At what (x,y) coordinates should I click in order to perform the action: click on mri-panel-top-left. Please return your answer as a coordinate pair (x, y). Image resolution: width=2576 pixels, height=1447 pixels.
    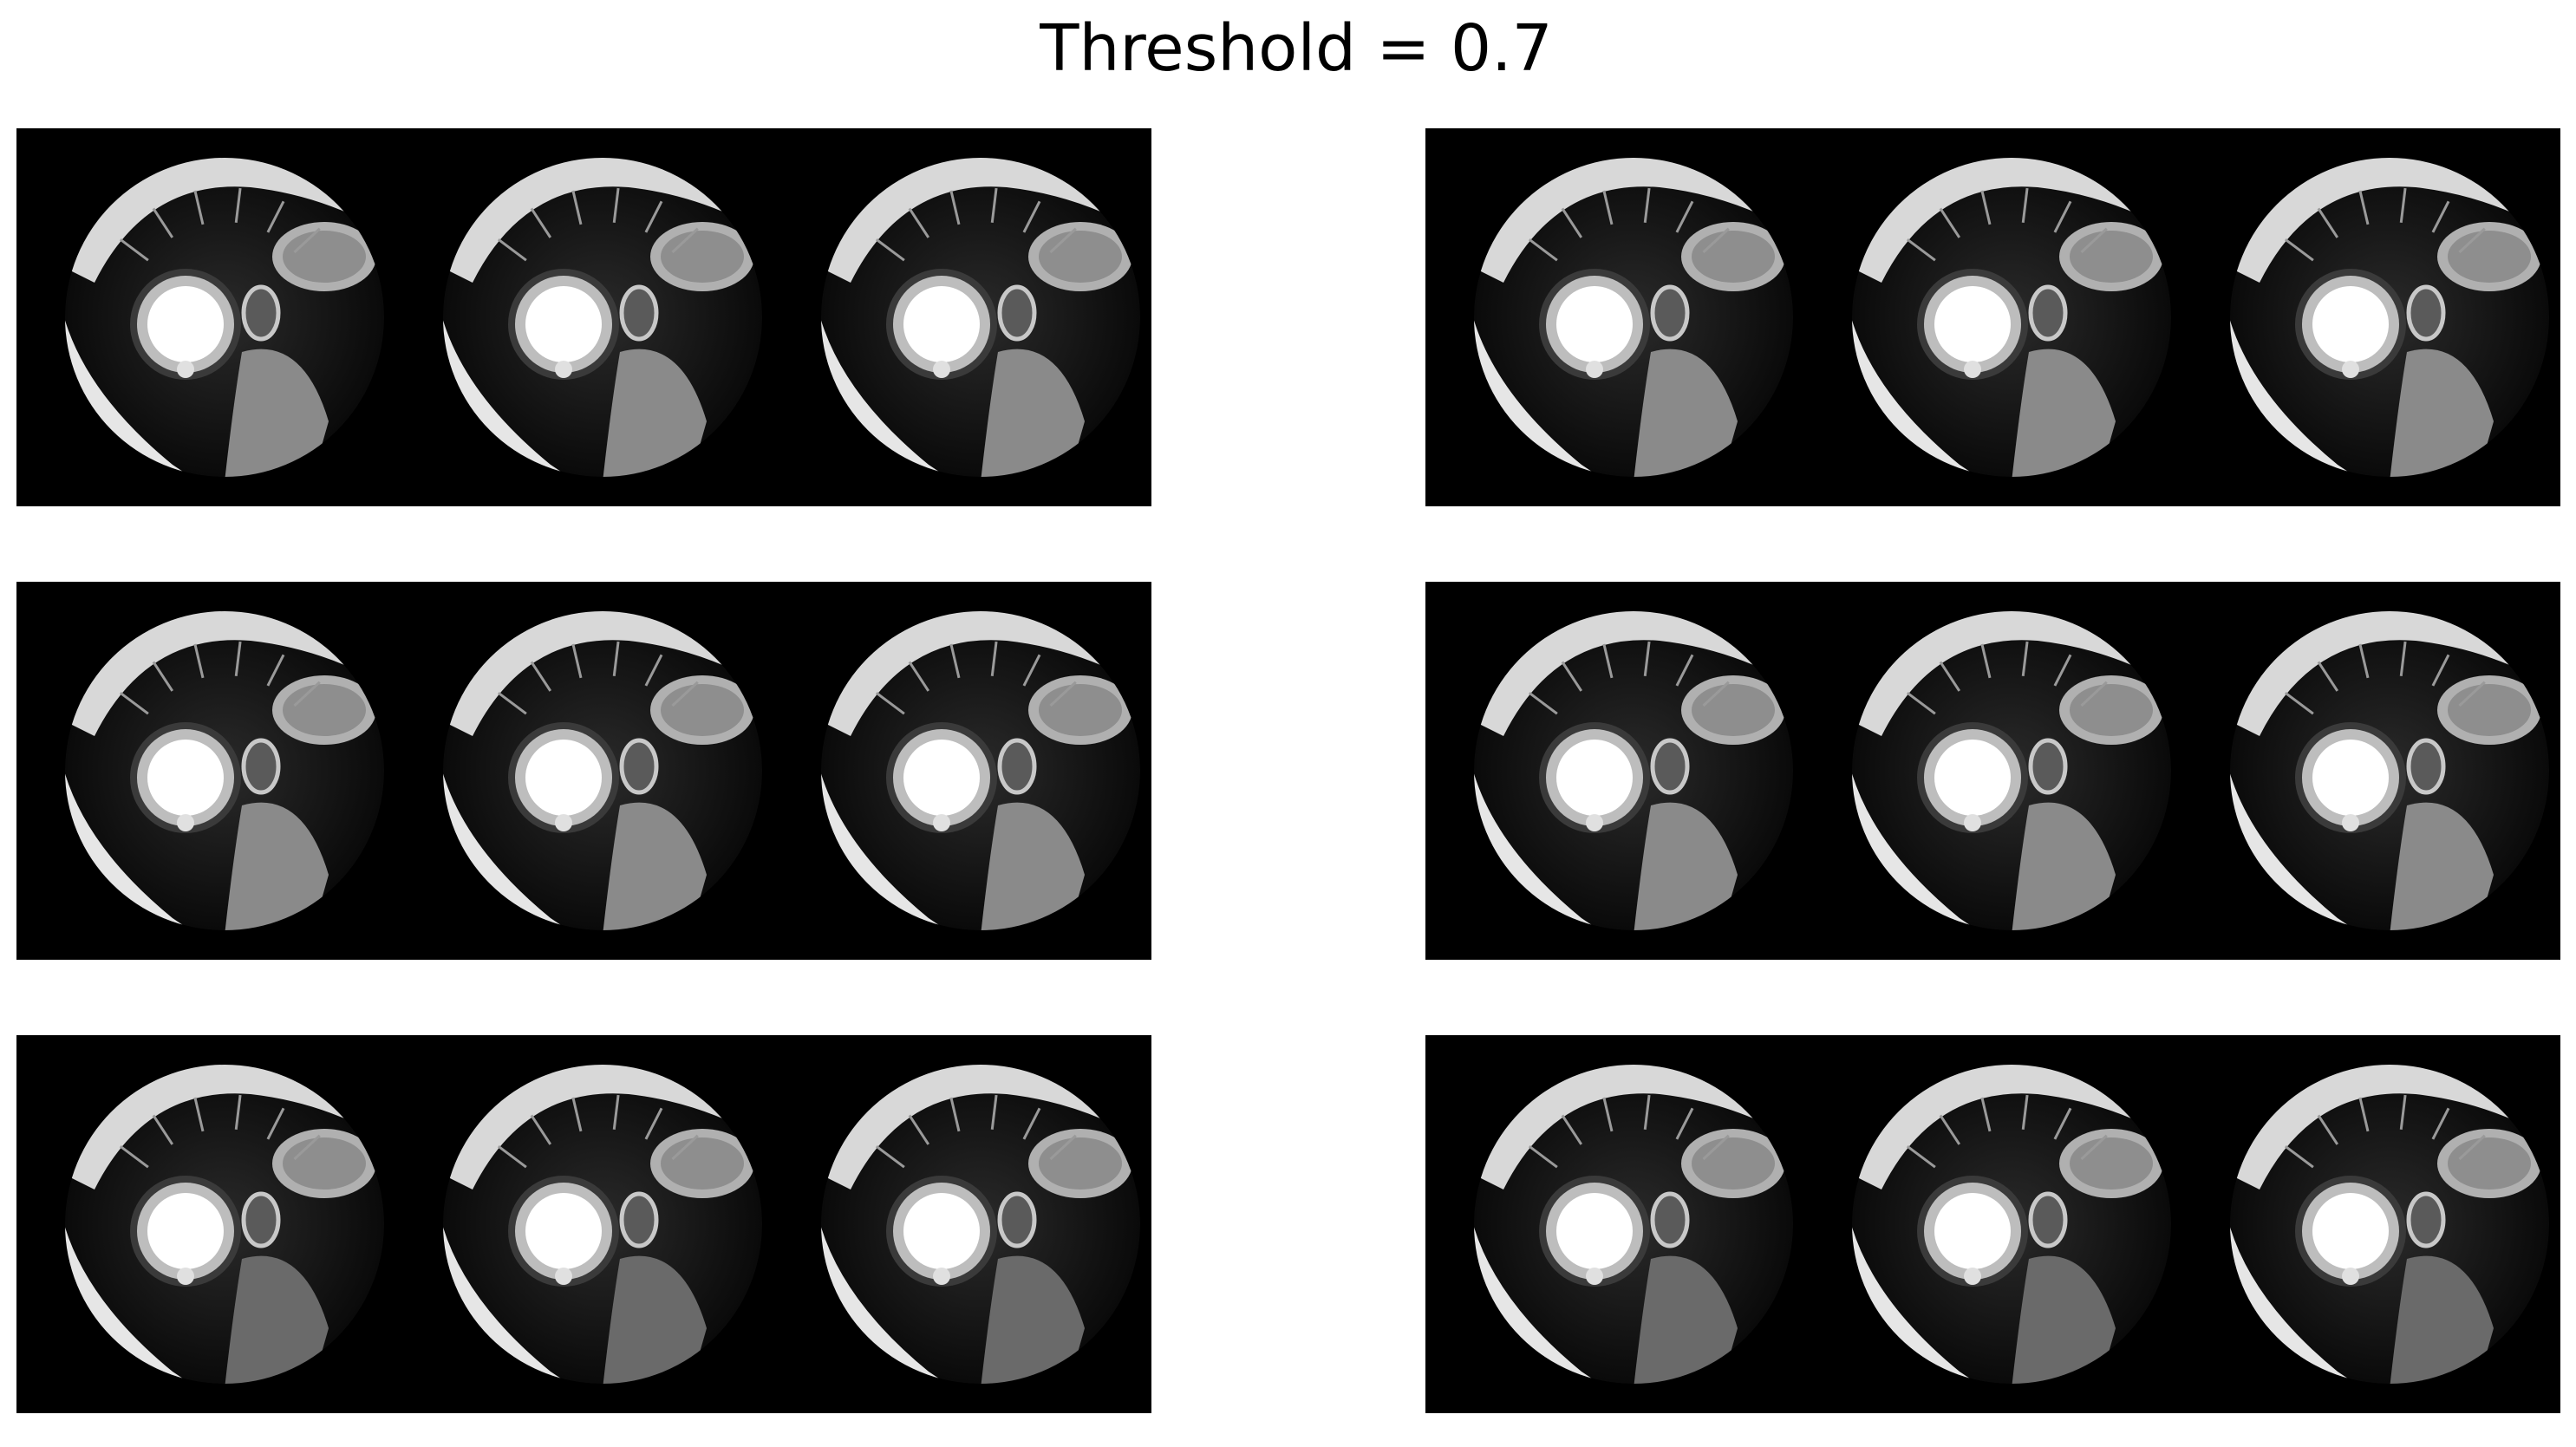
    Looking at the image, I should click on (584, 317).